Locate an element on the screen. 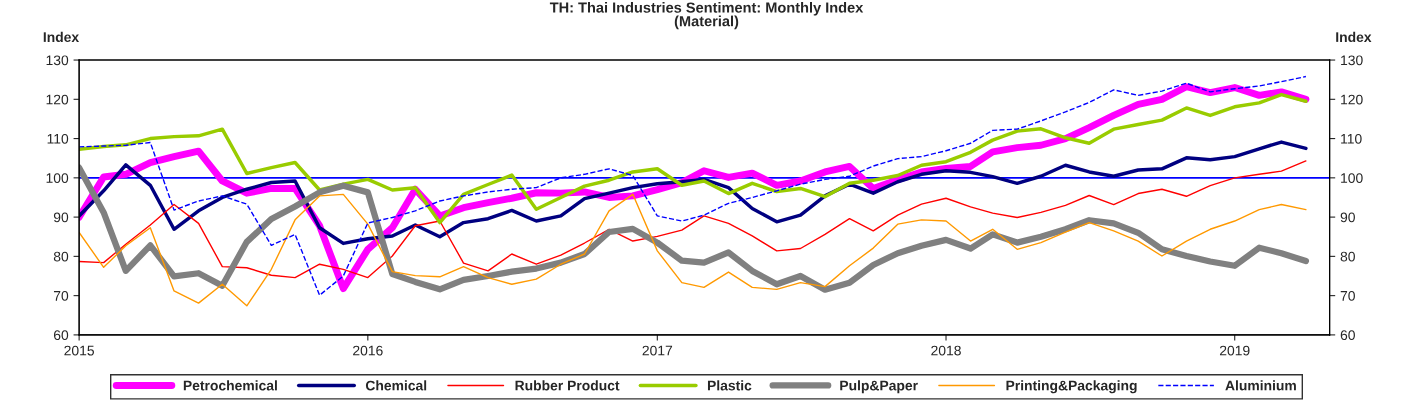 The image size is (1413, 403). y-axis-title: Index is located at coordinates (61, 37).